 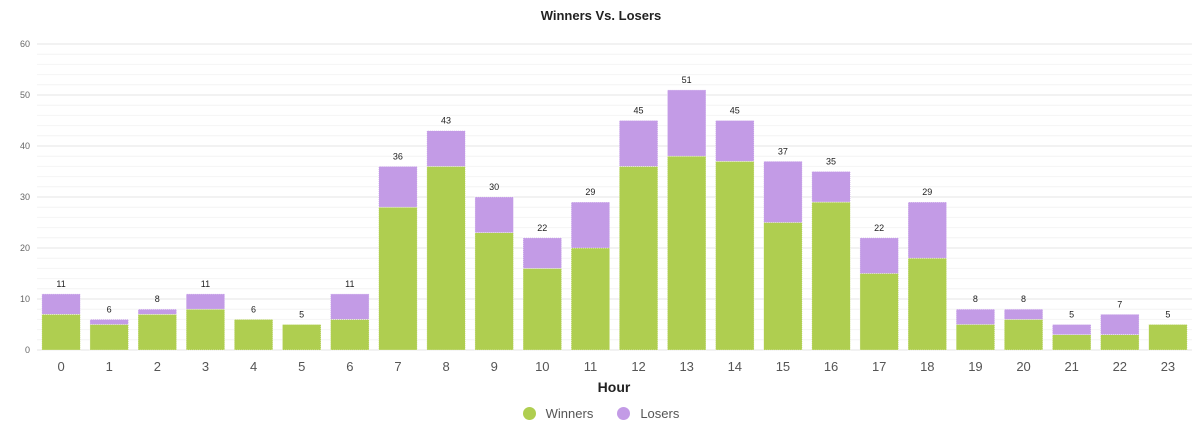 What do you see at coordinates (494, 187) in the screenshot?
I see `data-label-total: 30` at bounding box center [494, 187].